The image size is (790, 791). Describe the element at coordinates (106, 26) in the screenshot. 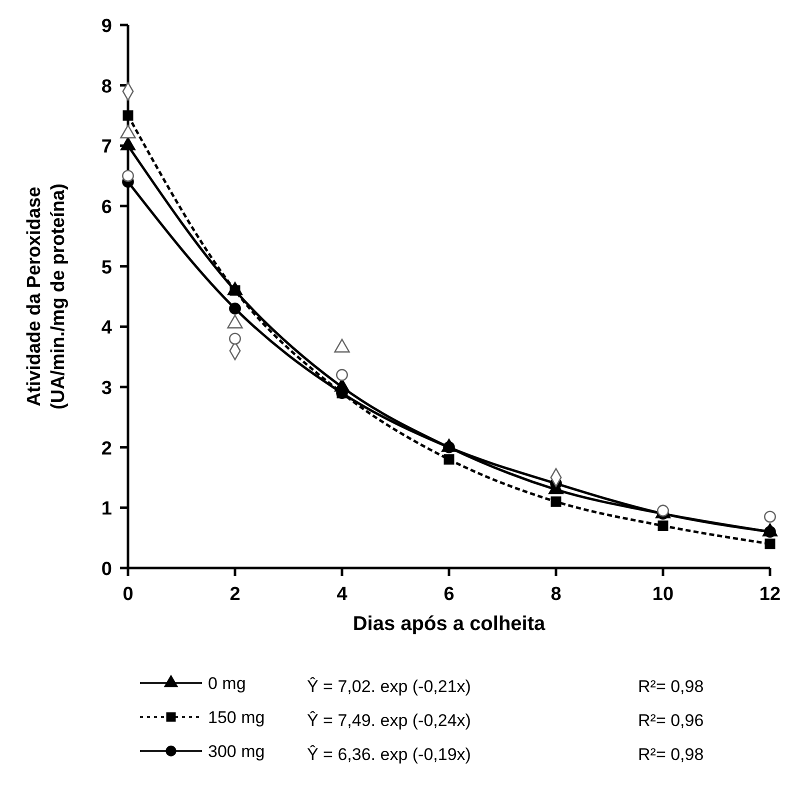

I see `y-tick-label: 9` at that location.